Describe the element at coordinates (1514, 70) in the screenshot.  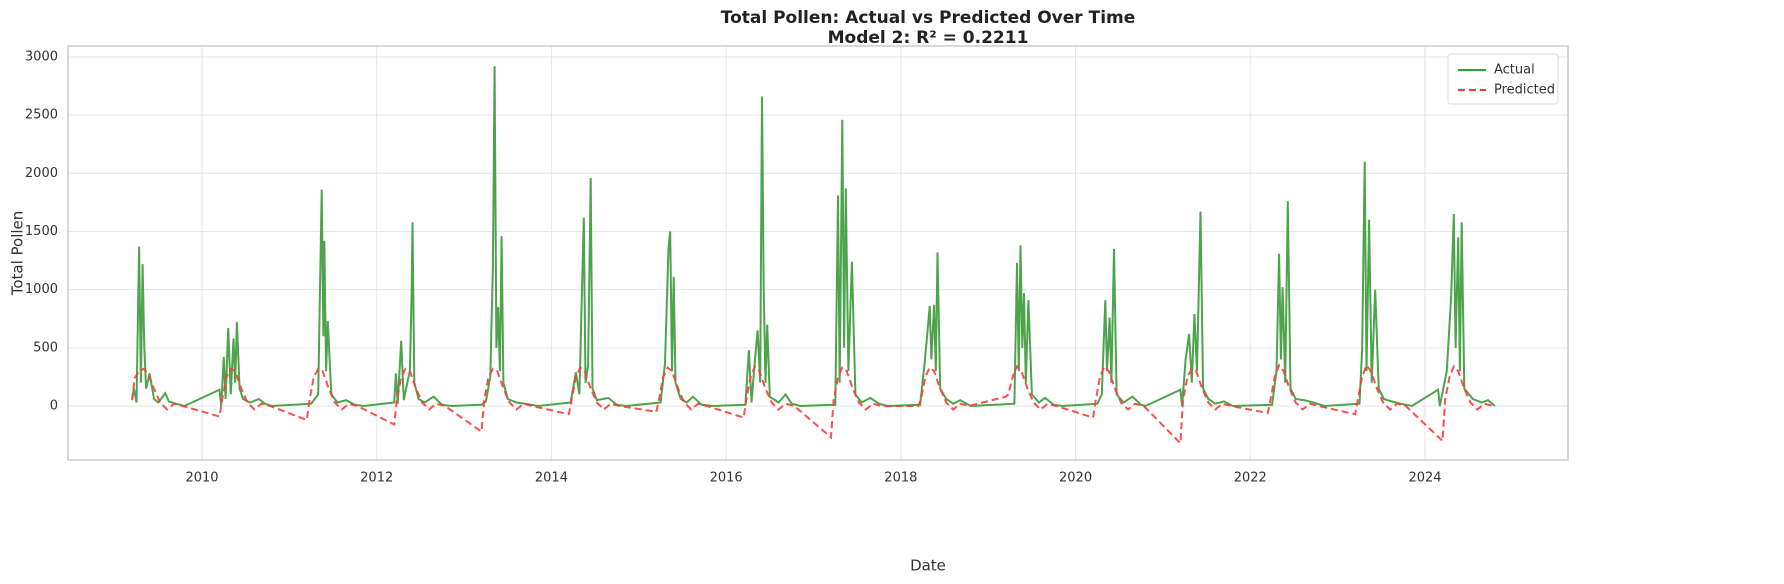
I see `legend-label: Actual` at that location.